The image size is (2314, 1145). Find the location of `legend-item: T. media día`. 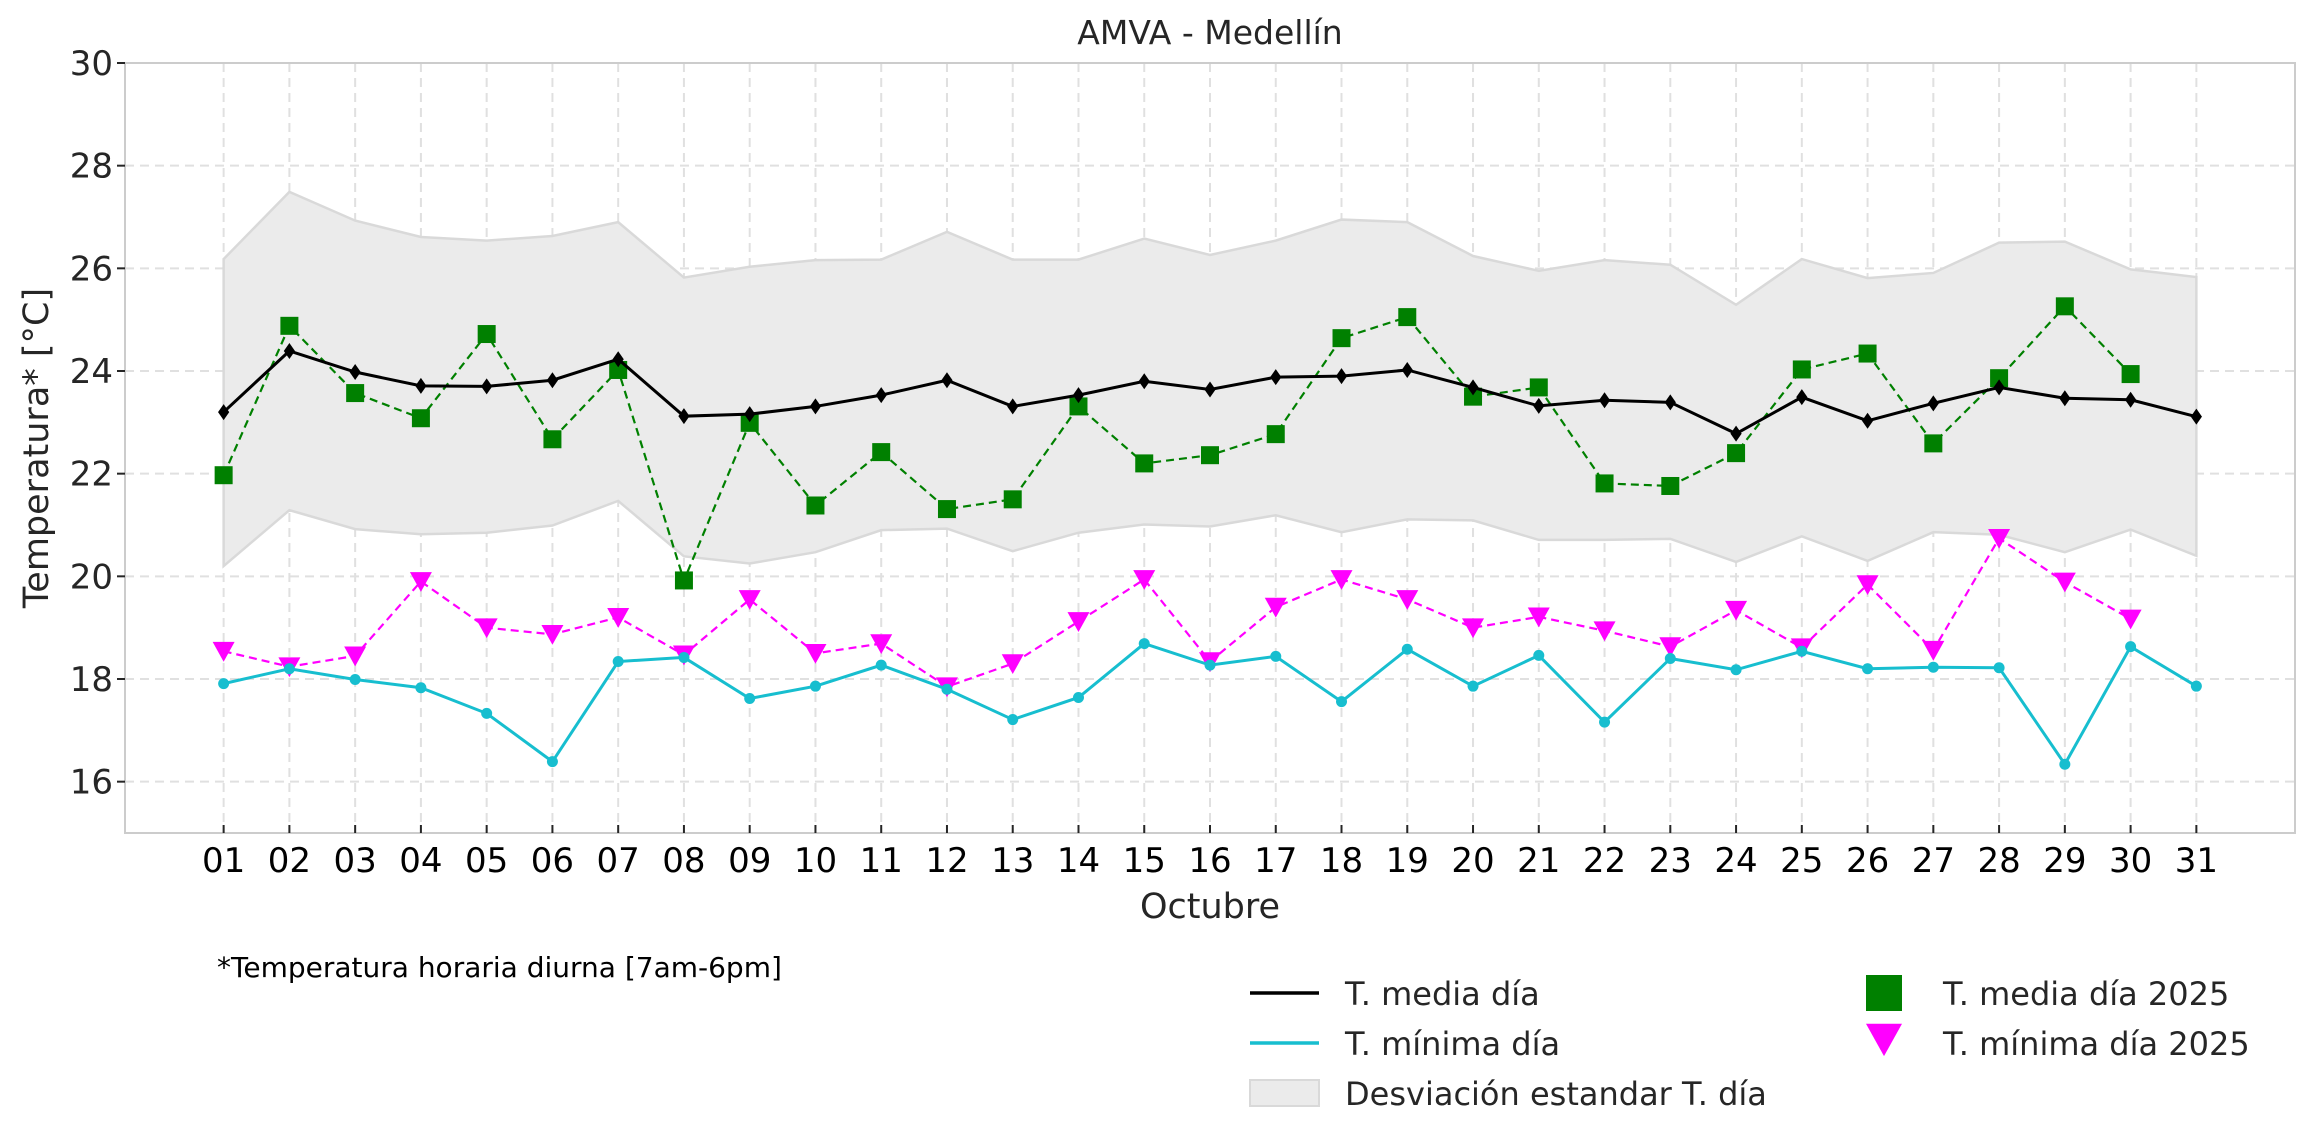

legend-item: T. media día is located at coordinates (1395, 994).